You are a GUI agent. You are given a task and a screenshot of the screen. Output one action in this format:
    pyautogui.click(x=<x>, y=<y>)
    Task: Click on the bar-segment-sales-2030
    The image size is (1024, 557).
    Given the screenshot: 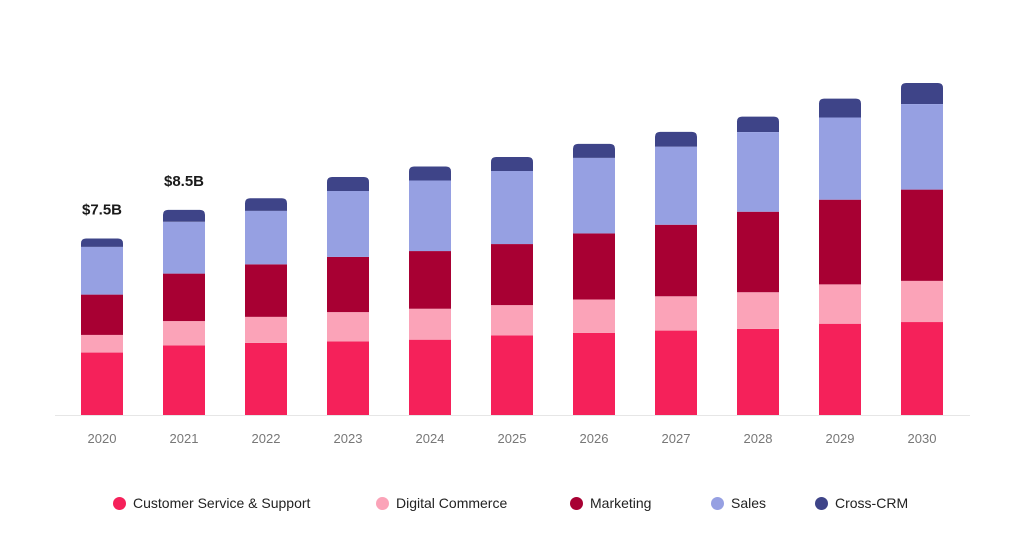 What is the action you would take?
    pyautogui.click(x=922, y=147)
    